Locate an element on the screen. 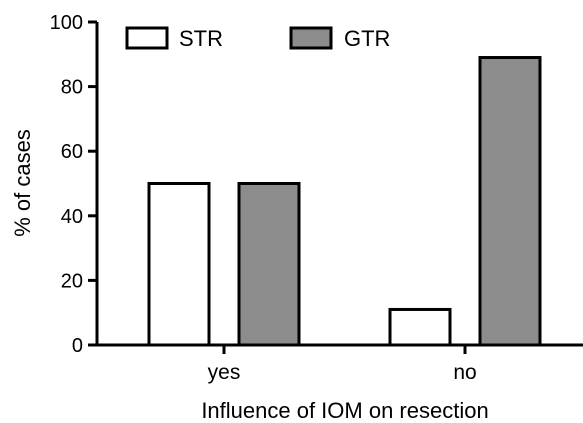 This screenshot has height=423, width=583. x-tick-label: yes is located at coordinates (224, 372).